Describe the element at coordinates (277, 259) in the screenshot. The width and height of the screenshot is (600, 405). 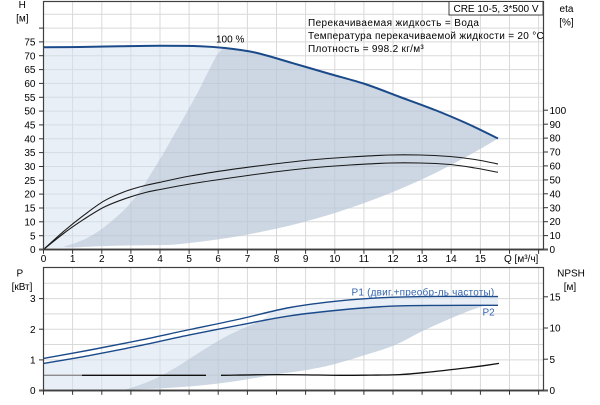
I see `svg-text: 8` at that location.